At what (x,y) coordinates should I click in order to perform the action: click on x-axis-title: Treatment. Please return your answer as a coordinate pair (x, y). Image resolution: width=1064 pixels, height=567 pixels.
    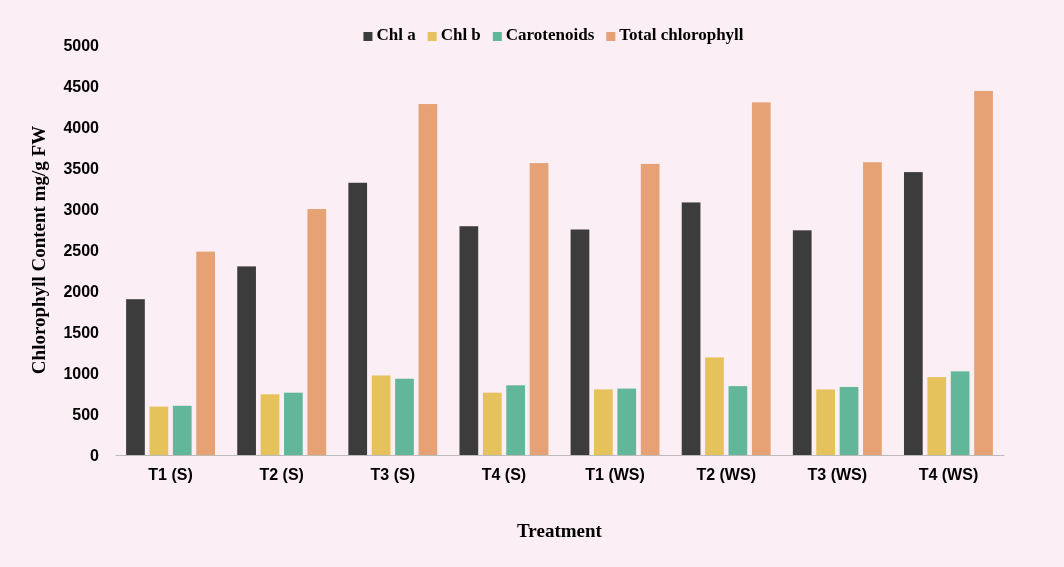
    Looking at the image, I should click on (560, 530).